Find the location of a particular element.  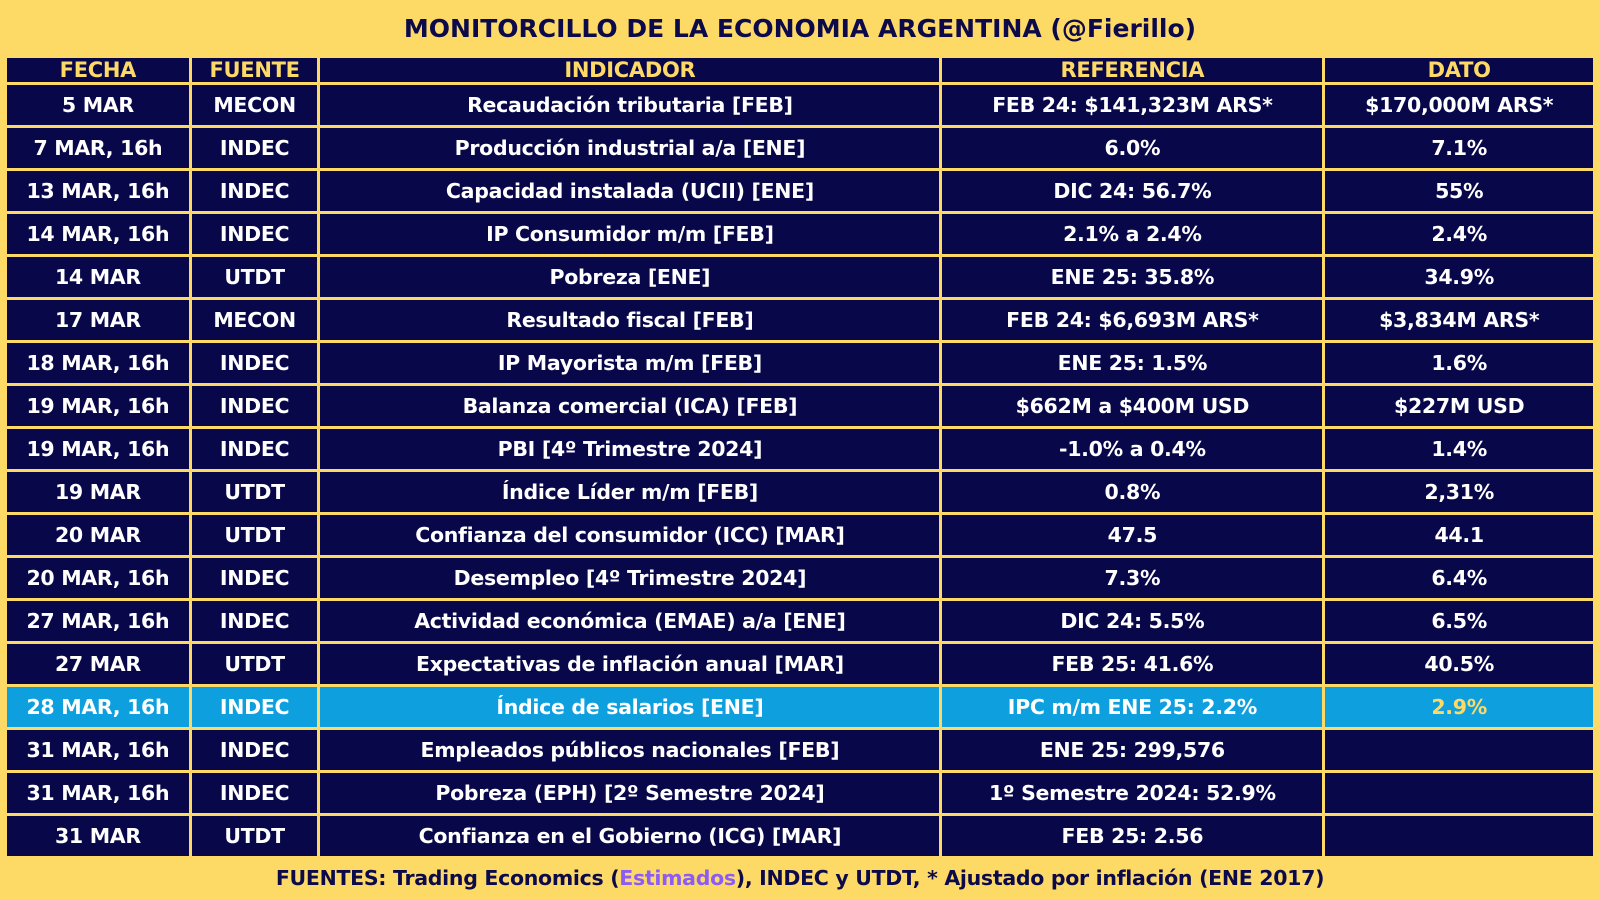

table-header-row: FECHA FUENTE INDICADOR REFERENCIA DATO is located at coordinates (800, 70).